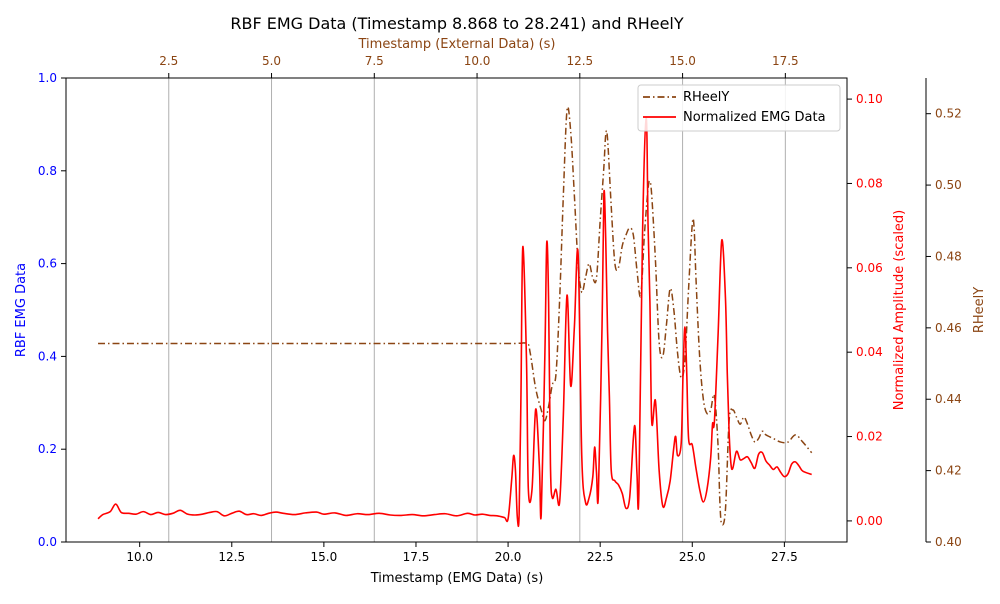 The width and height of the screenshot is (1000, 604). I want to click on x-axis-top-label: Timestamp (External Data) (s), so click(457, 44).